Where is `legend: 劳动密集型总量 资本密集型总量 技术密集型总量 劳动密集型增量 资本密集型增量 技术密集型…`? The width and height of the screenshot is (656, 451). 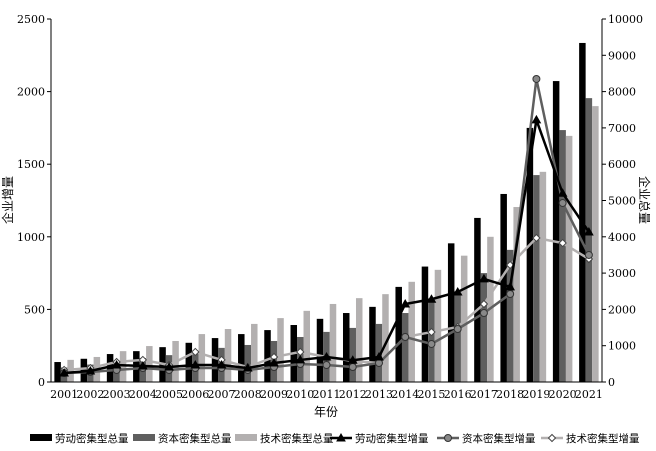 legend: 劳动密集型总量 资本密集型总量 技术密集型总量 劳动密集型增量 资本密集型增量 技术密集型… is located at coordinates (335, 438).